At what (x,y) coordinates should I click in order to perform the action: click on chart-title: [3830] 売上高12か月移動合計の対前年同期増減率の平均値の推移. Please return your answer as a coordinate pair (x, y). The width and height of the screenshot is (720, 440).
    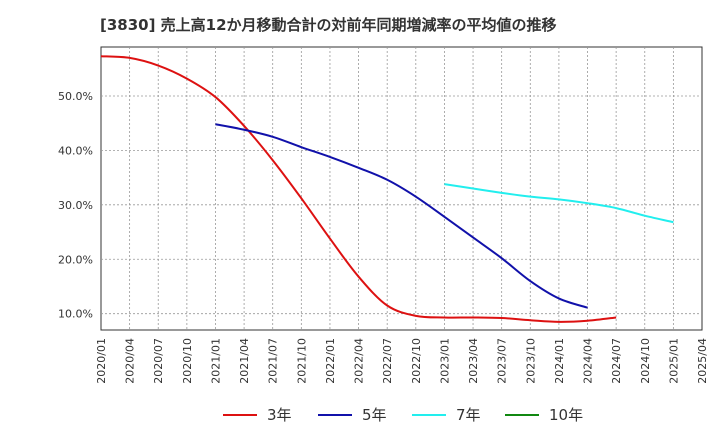
    Looking at the image, I should click on (328, 25).